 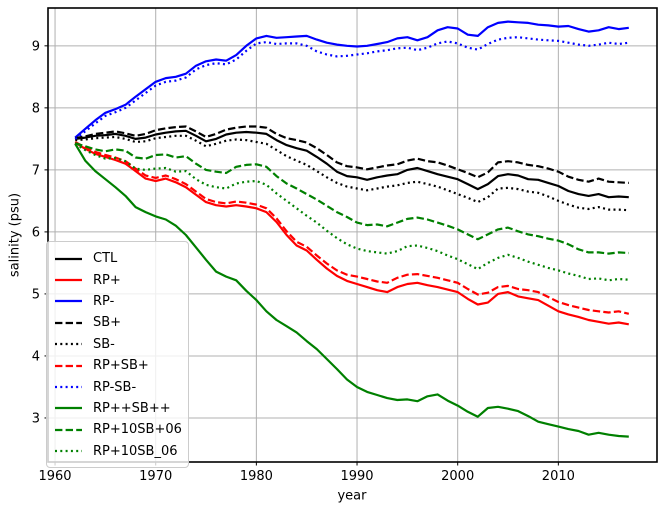 I want to click on y-axis-label: salinity (psu), so click(x=15, y=235).